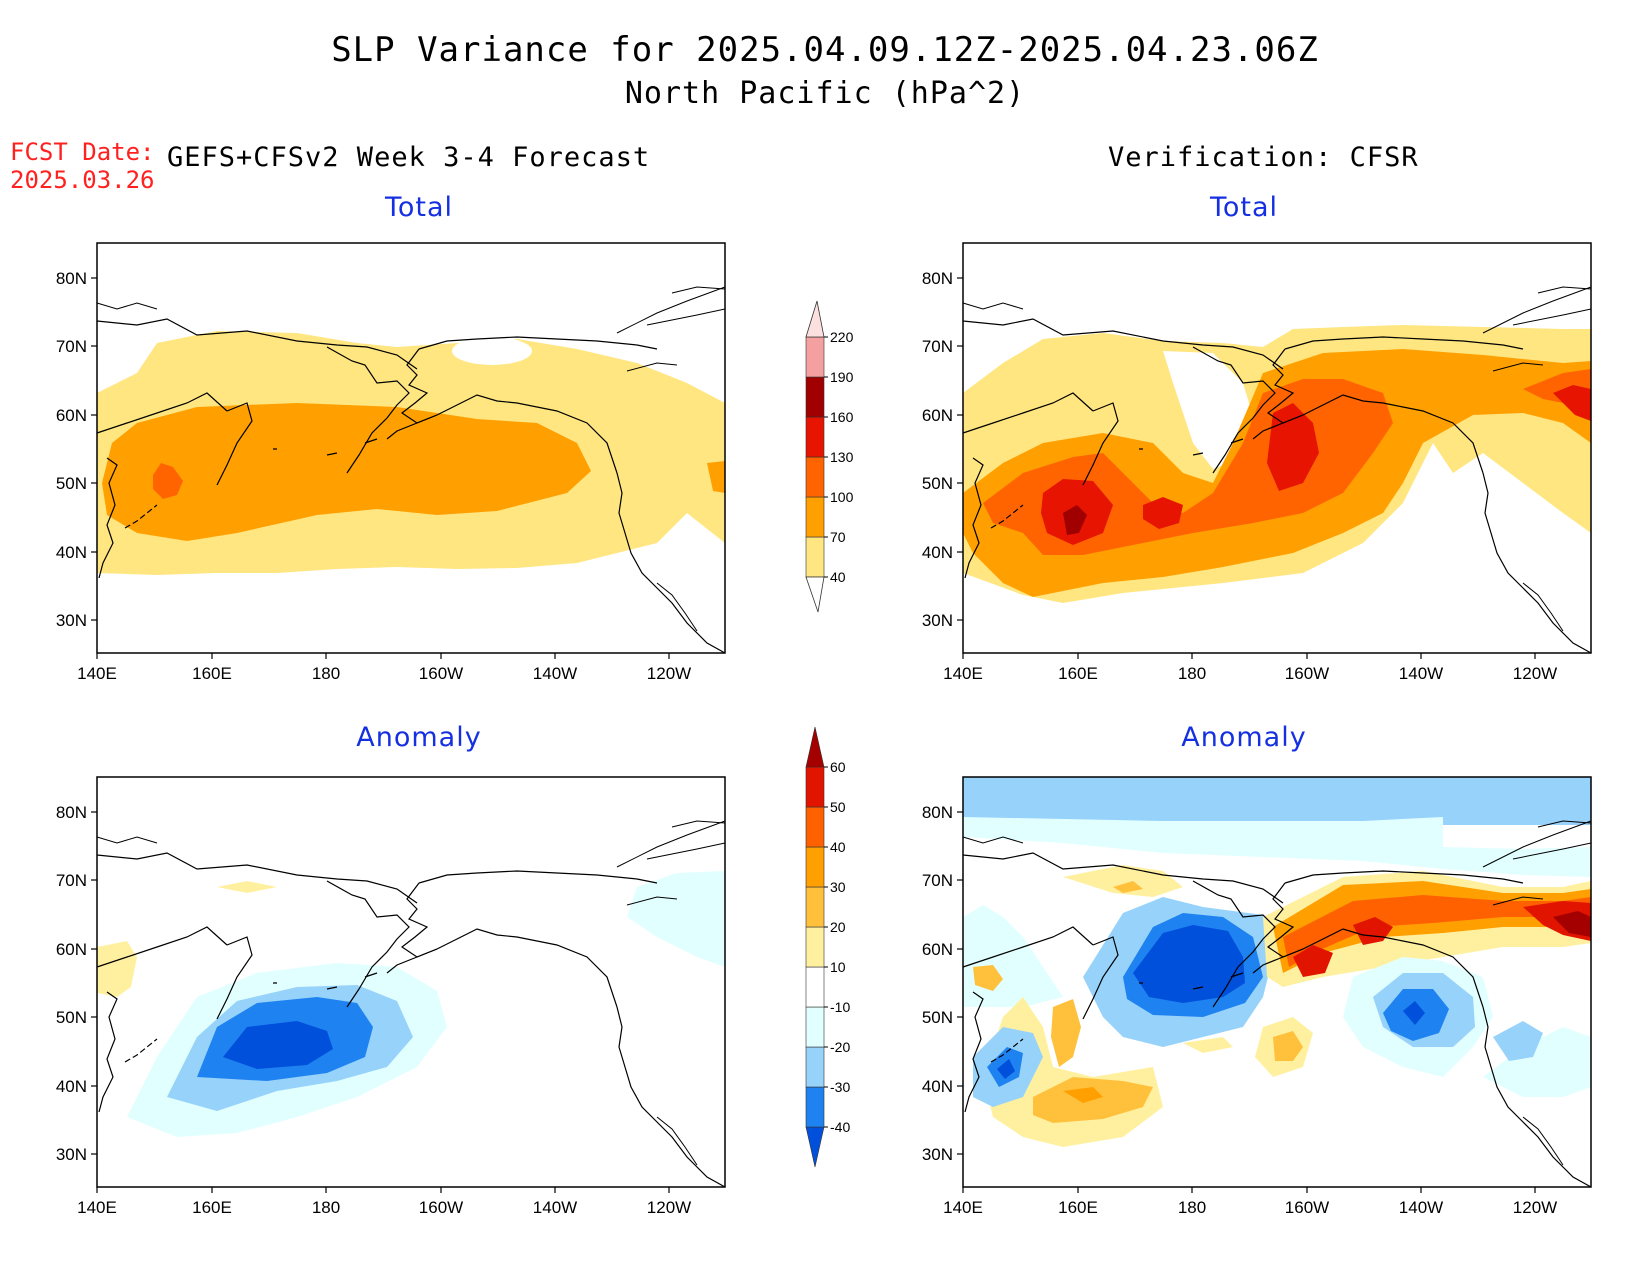 This screenshot has height=1275, width=1650. Describe the element at coordinates (840, 1007) in the screenshot. I see `anomaly-colorbar-label: -10` at that location.